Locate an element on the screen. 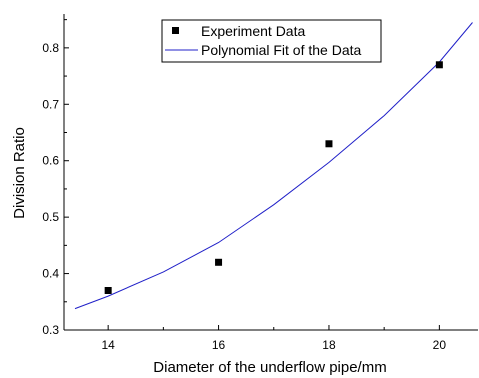  y-tick-label: 0.5 is located at coordinates (50, 217).